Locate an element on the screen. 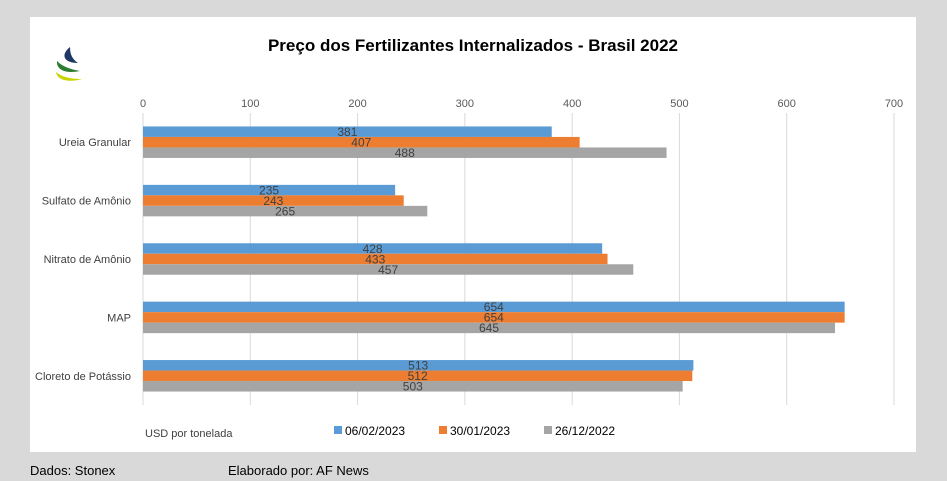 The image size is (947, 481). brand-logo is located at coordinates (69, 64).